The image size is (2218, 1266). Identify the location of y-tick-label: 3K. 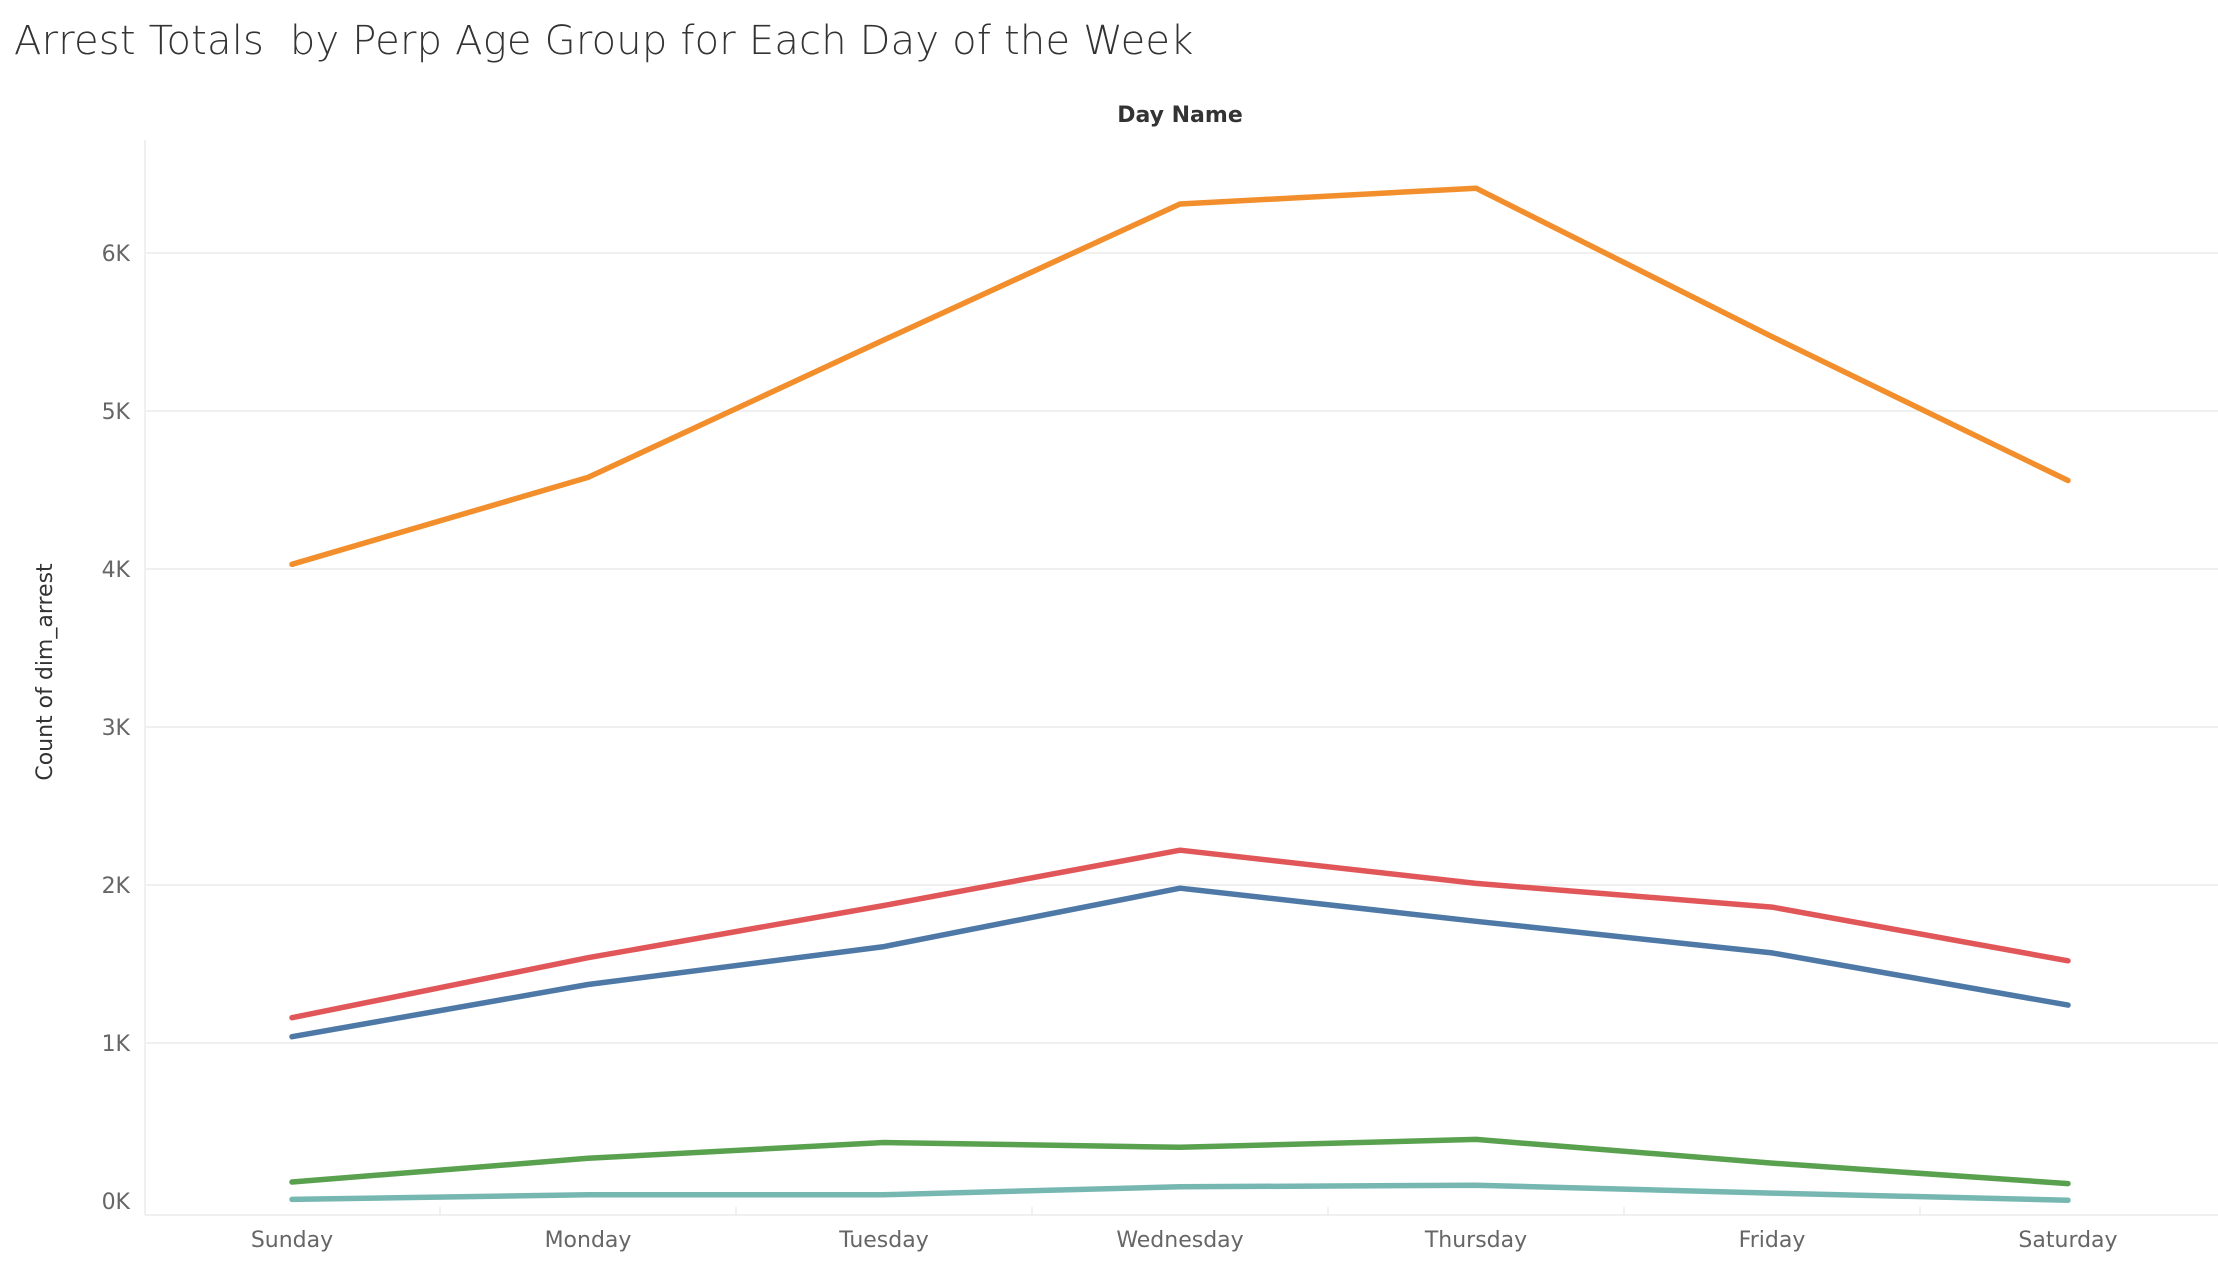
(116, 728).